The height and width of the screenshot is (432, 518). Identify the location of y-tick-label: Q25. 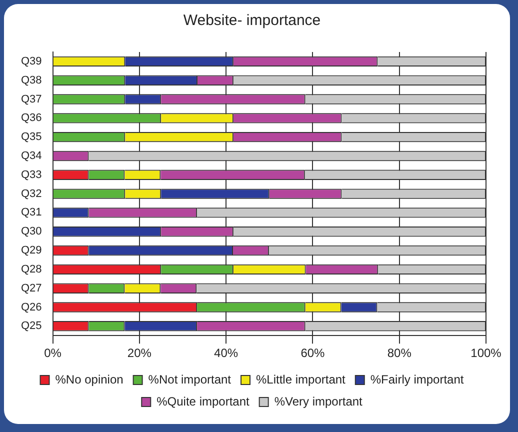
(31, 326).